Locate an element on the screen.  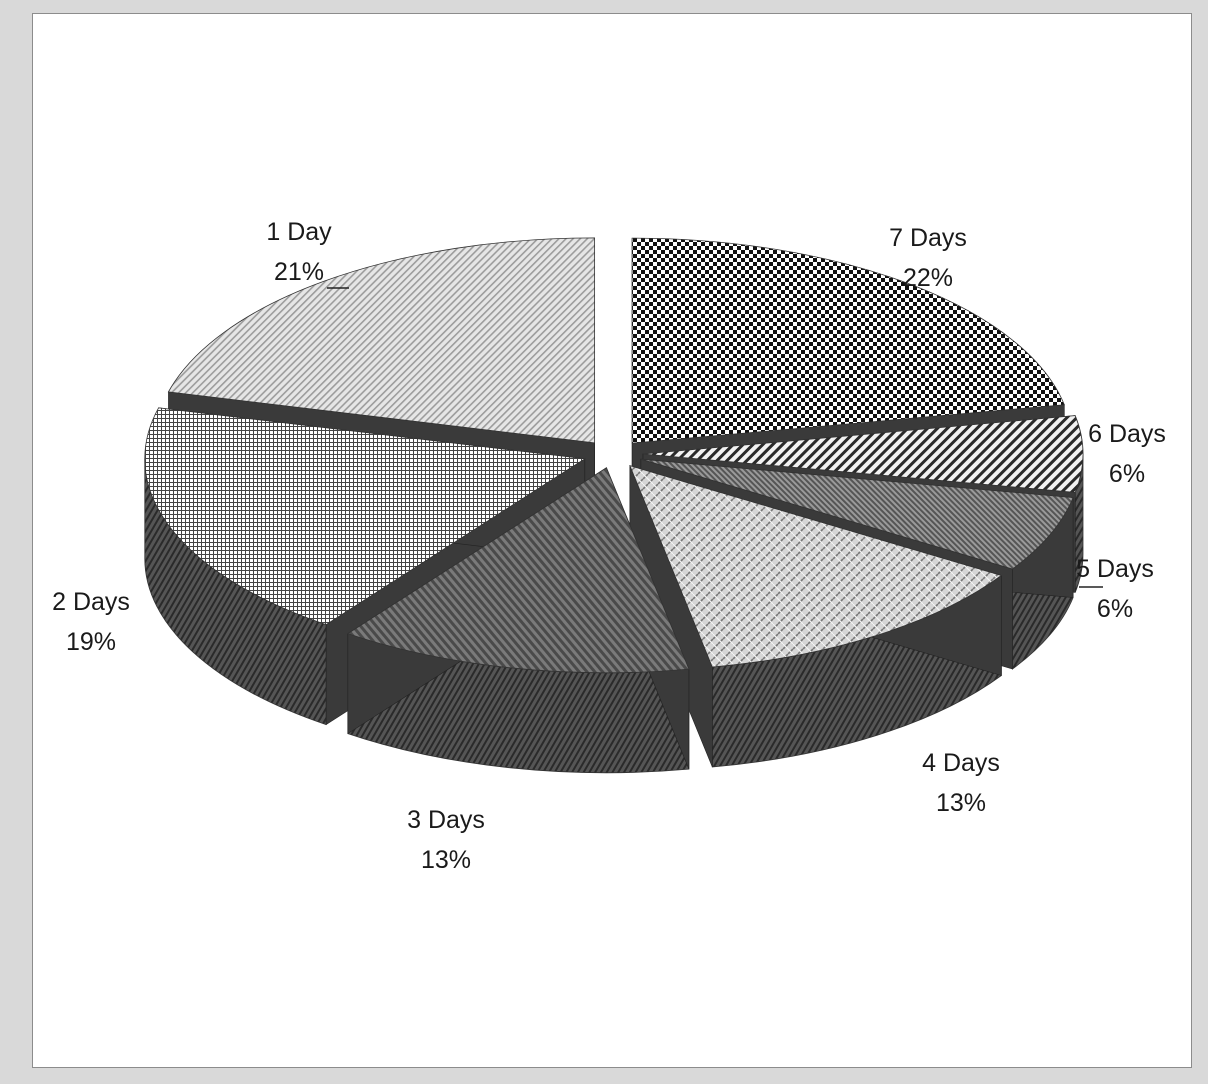
pie-slice-4-days is located at coordinates (816, 616).